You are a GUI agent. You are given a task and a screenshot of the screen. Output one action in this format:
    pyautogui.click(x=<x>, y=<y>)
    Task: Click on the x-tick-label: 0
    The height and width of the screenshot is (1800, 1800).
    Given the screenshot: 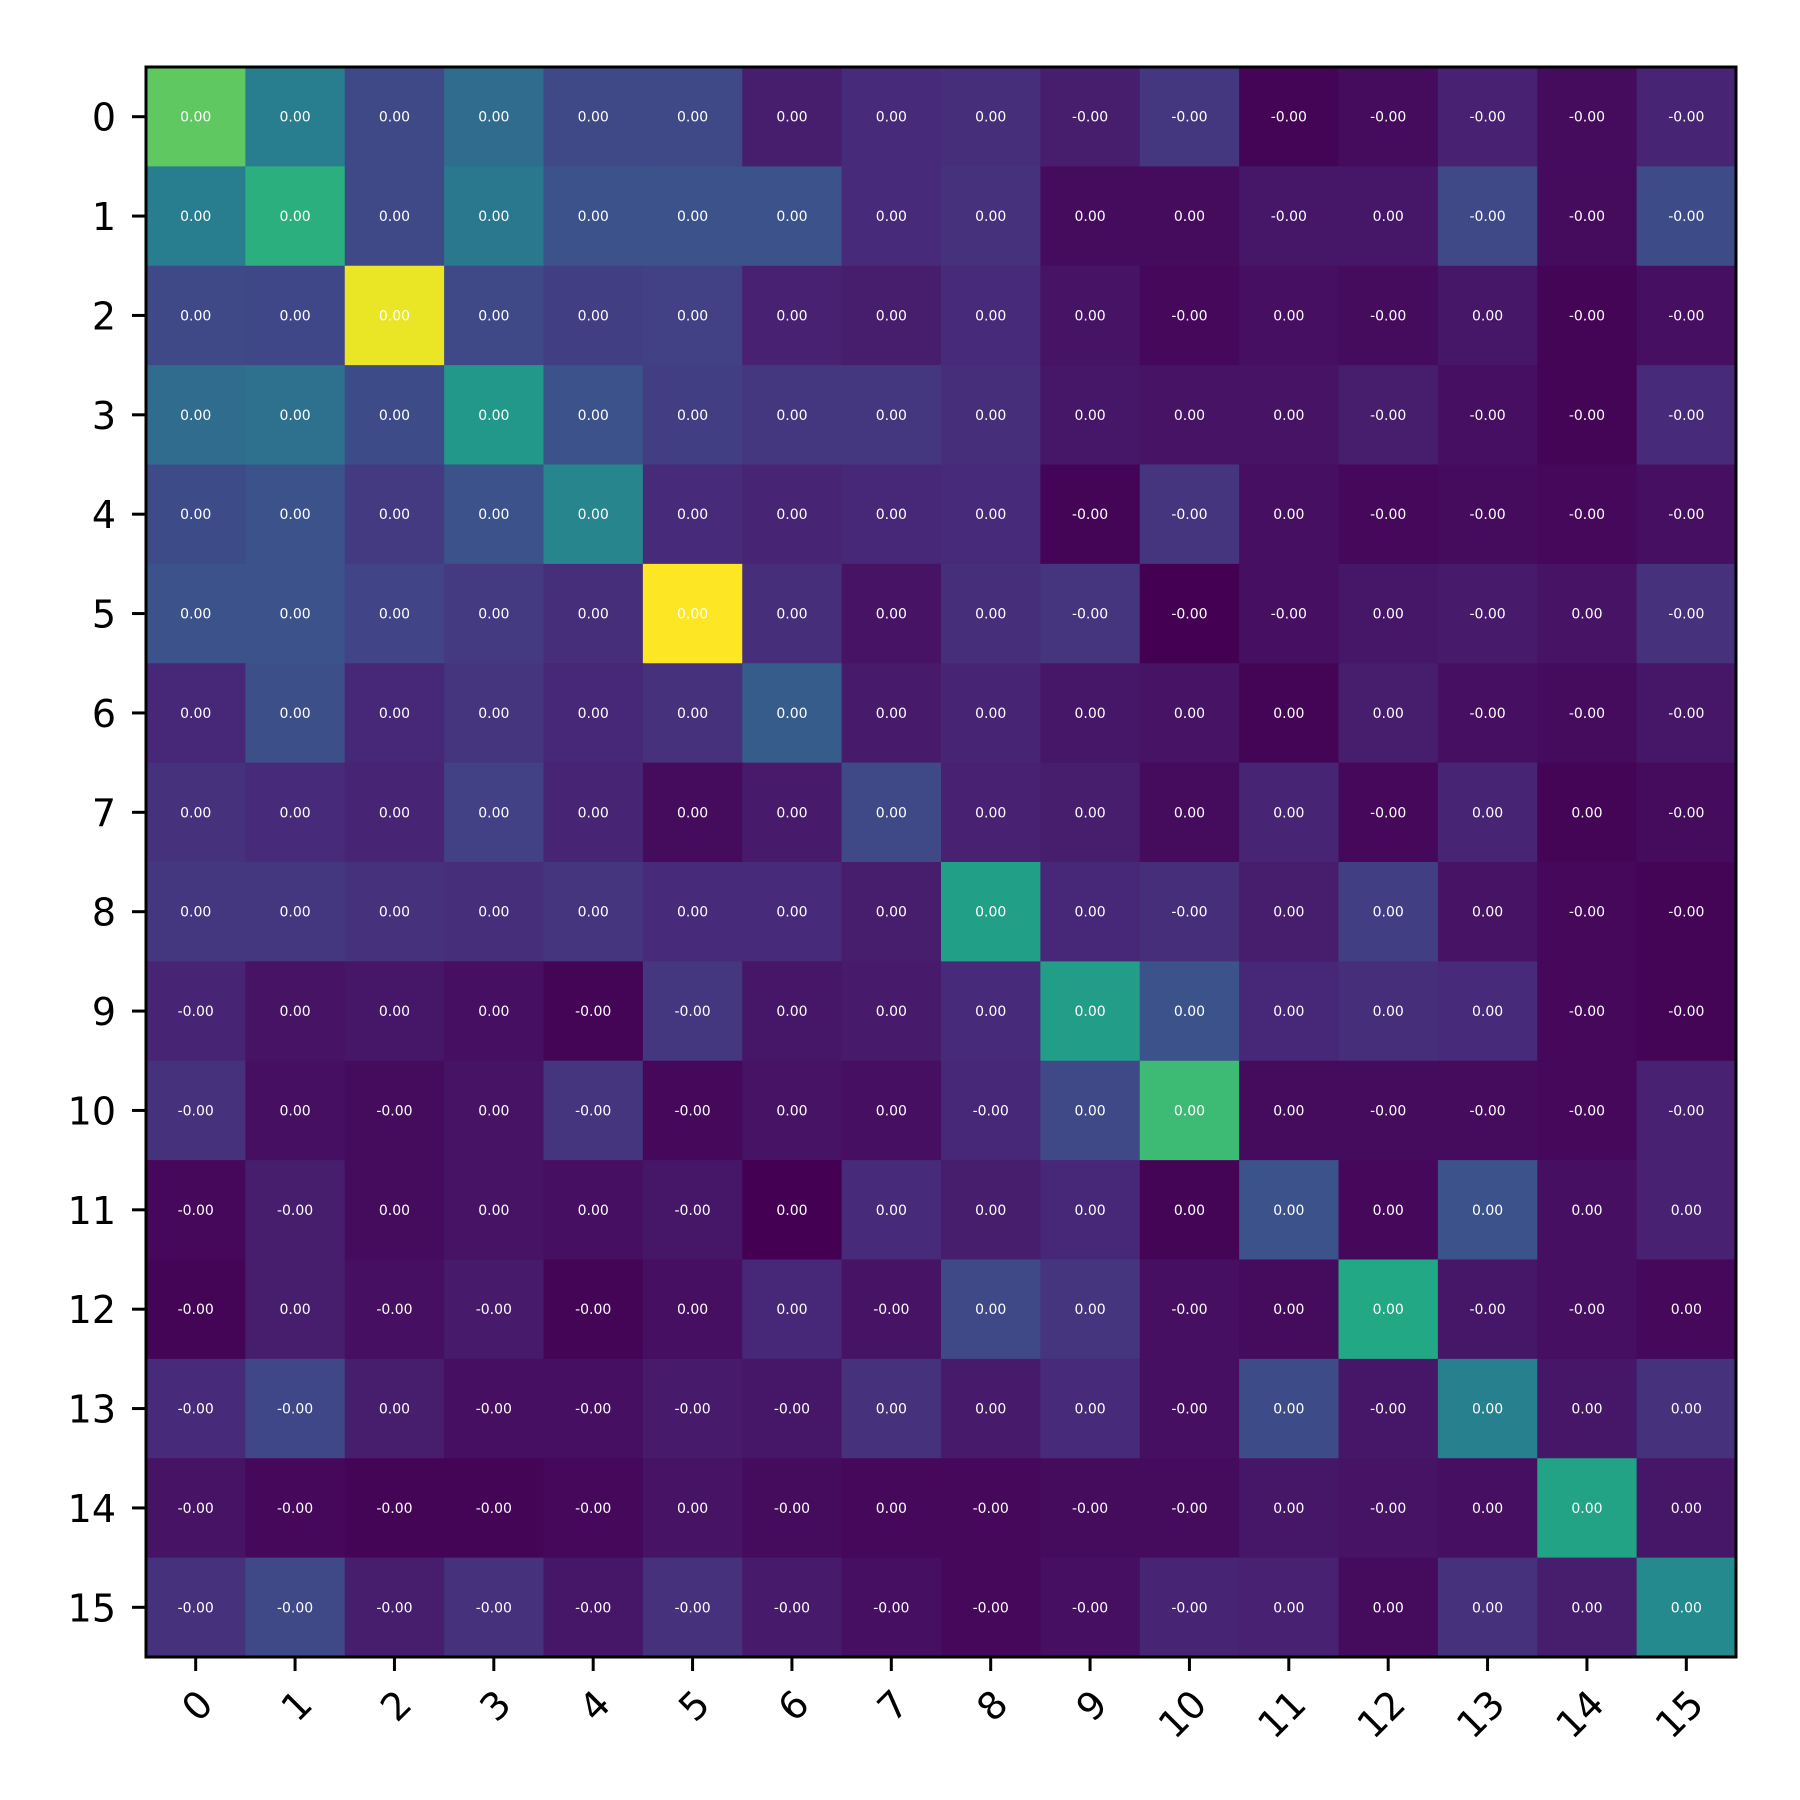 What is the action you would take?
    pyautogui.click(x=197, y=1706)
    